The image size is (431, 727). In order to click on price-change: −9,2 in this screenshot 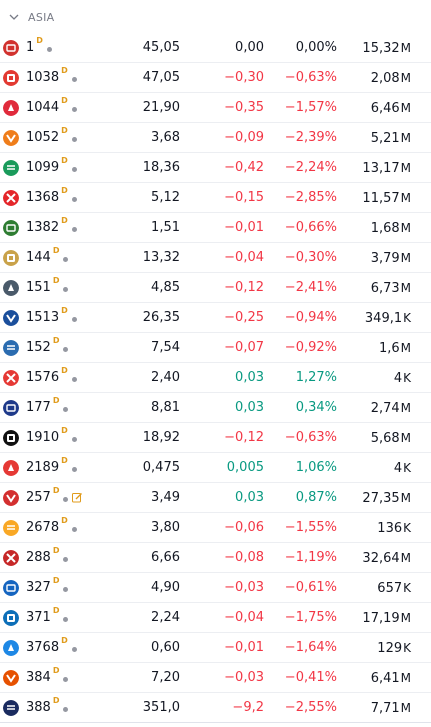, I will do `click(248, 707)`.